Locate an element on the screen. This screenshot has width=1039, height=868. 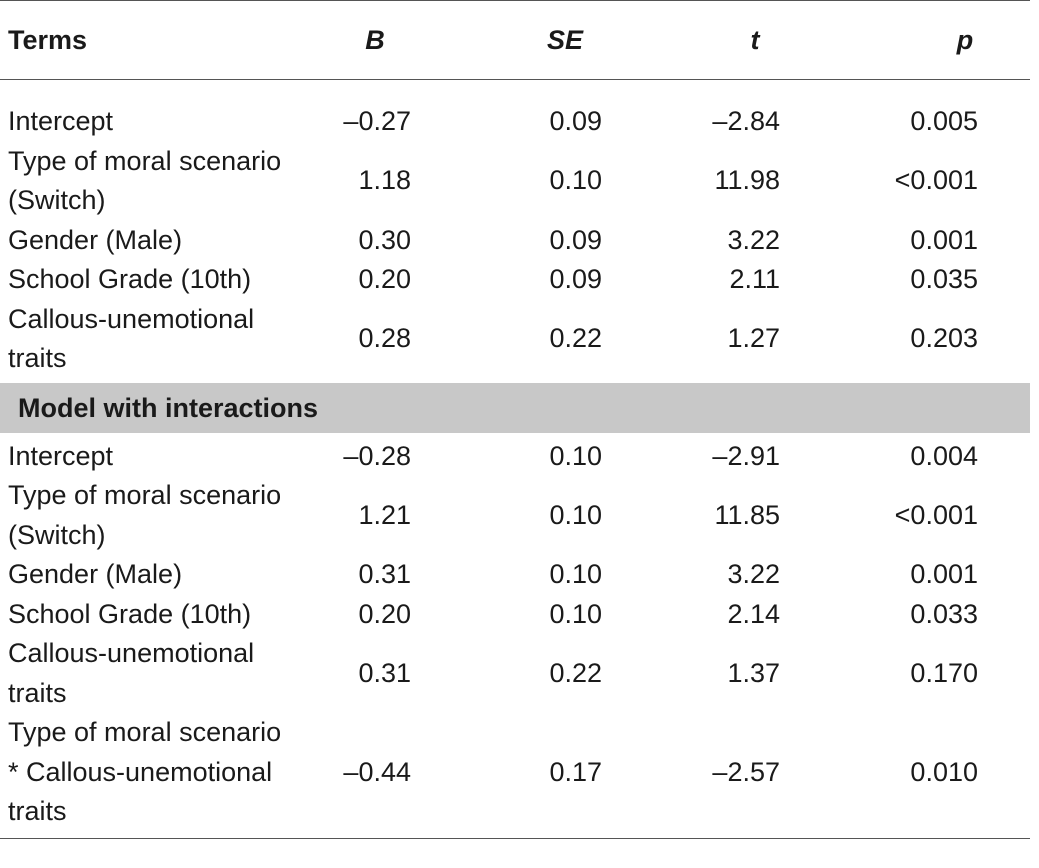
header-se: SE is located at coordinates (565, 39).